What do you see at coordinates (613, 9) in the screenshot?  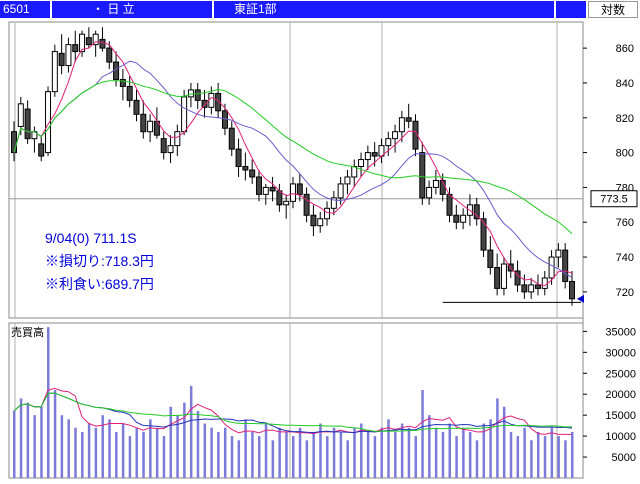 I see `log-scale-button: 対数` at bounding box center [613, 9].